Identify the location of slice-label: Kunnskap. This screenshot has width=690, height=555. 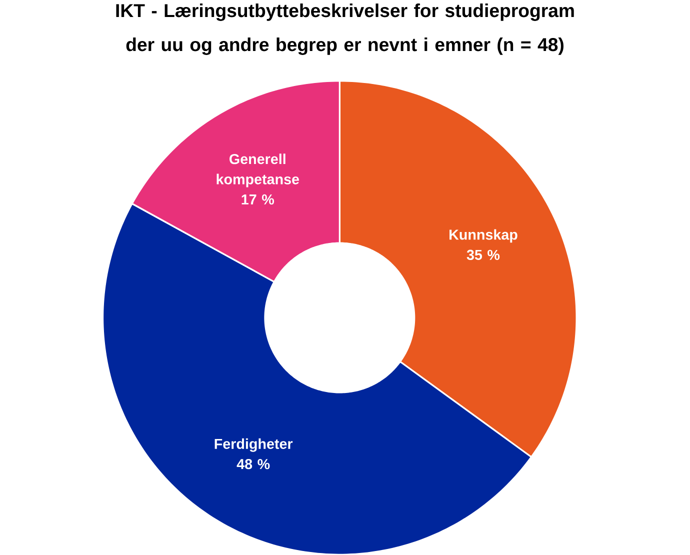
(484, 235).